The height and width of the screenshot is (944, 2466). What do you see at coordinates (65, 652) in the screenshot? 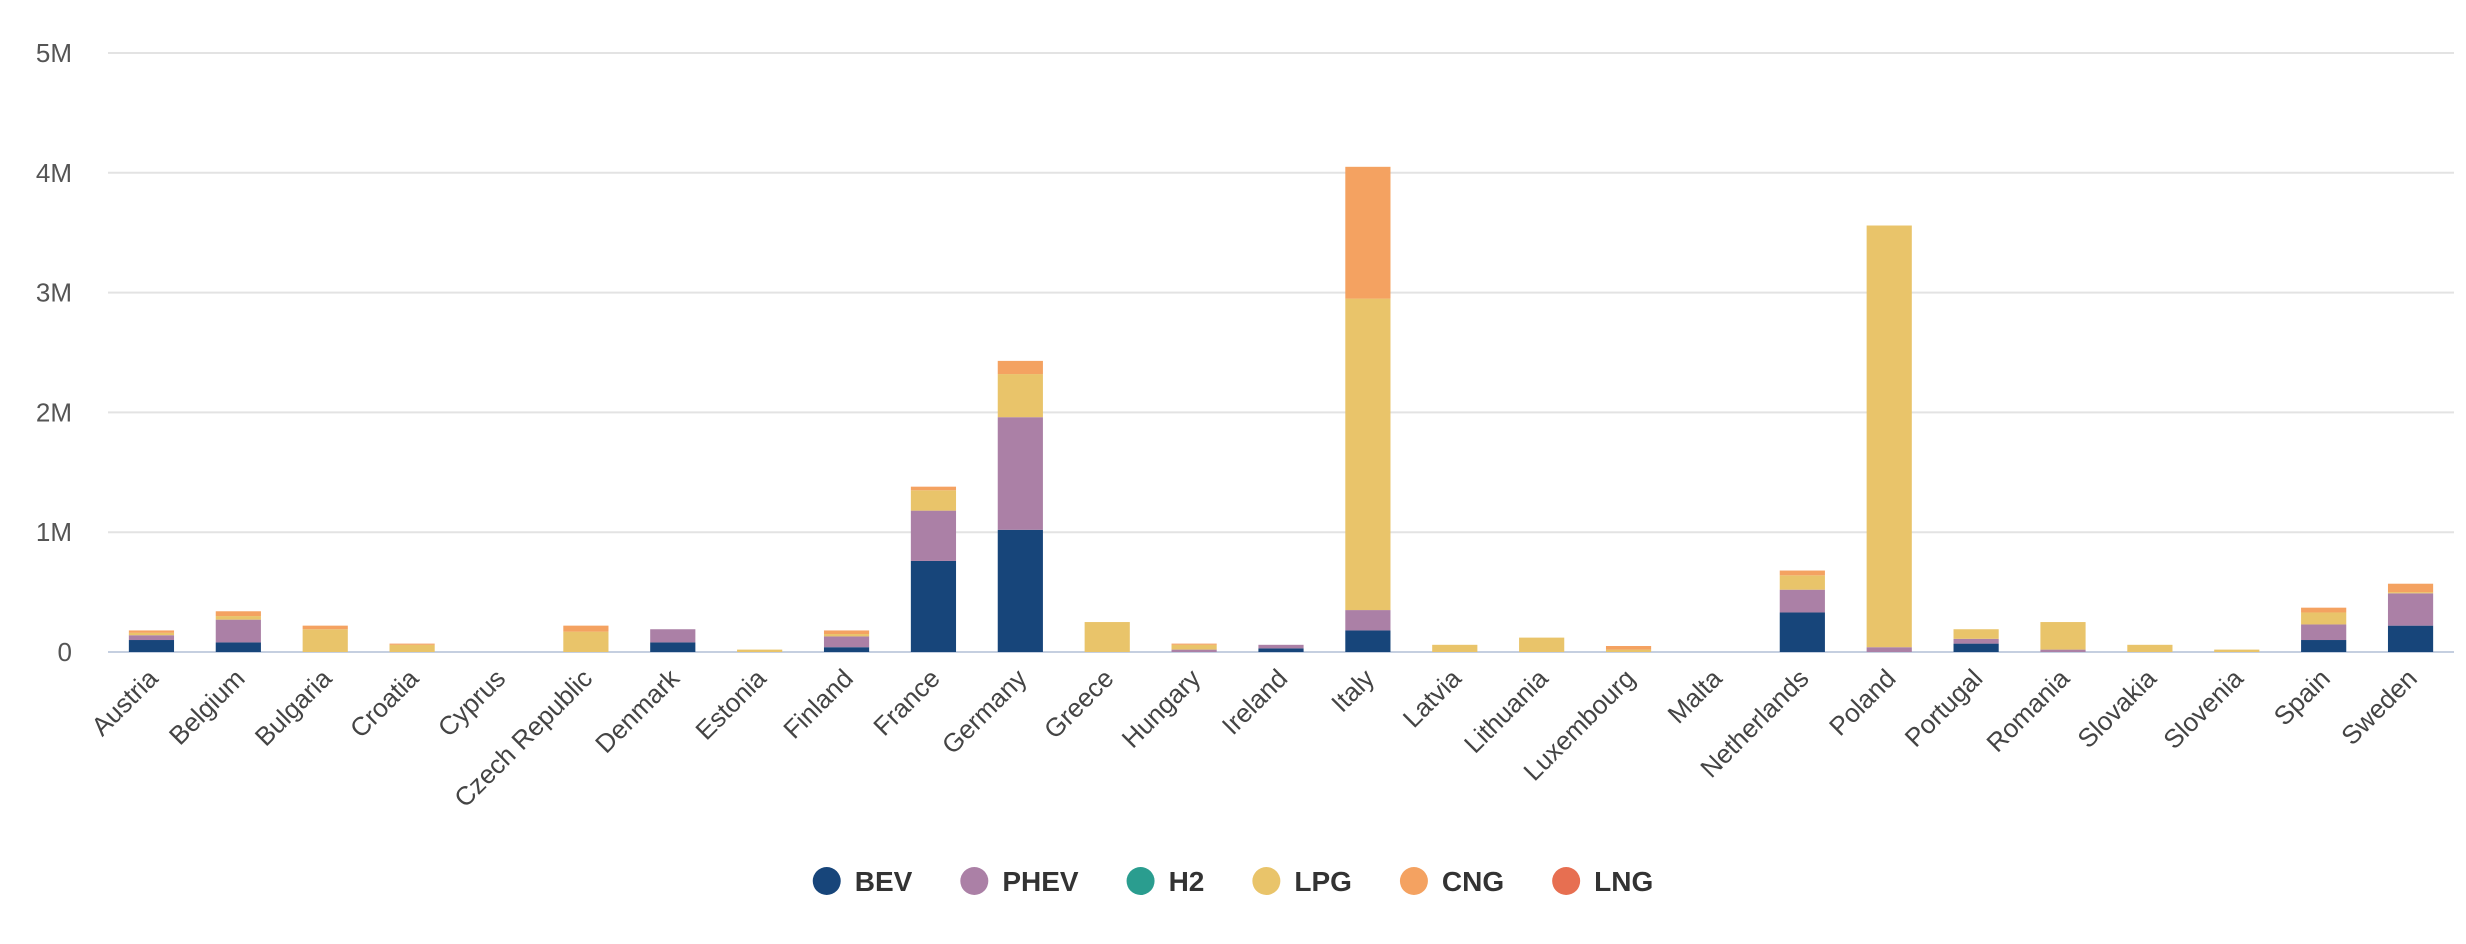
I see `y-tick-label: 0` at bounding box center [65, 652].